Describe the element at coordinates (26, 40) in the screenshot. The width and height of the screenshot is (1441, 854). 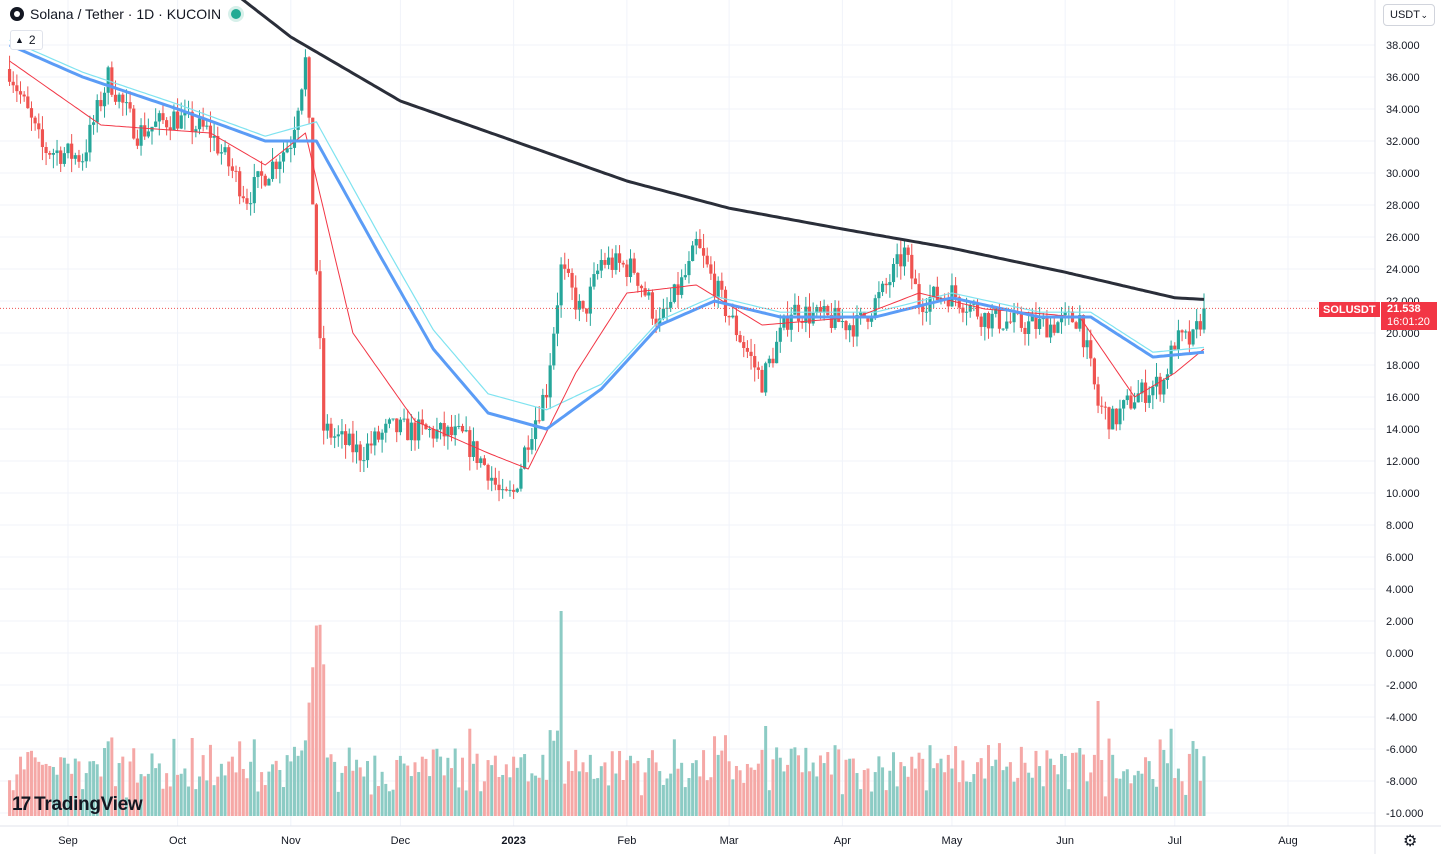
I see `indicators-toggle: ▲ 2` at that location.